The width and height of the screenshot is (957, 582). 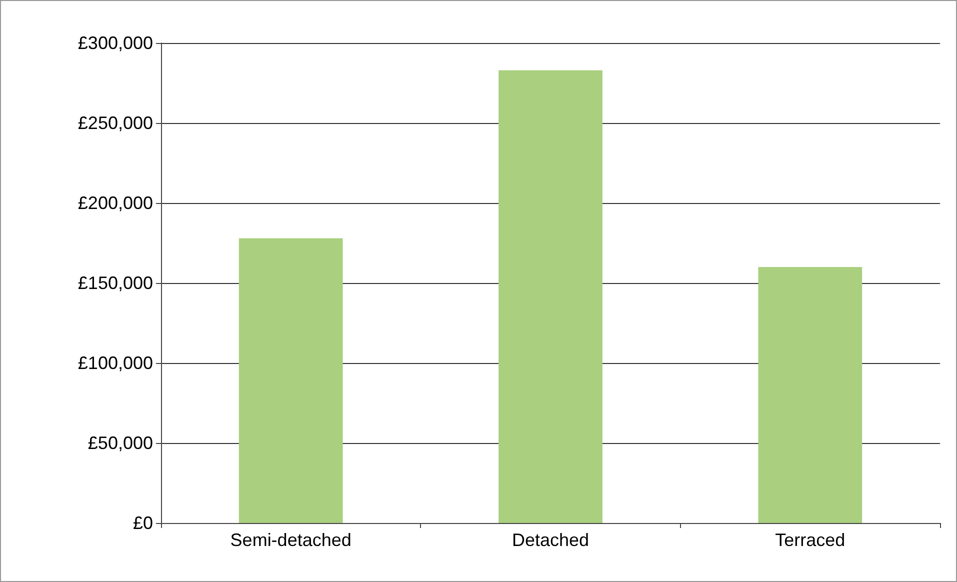 I want to click on x-tick-label: Terraced, so click(x=810, y=540).